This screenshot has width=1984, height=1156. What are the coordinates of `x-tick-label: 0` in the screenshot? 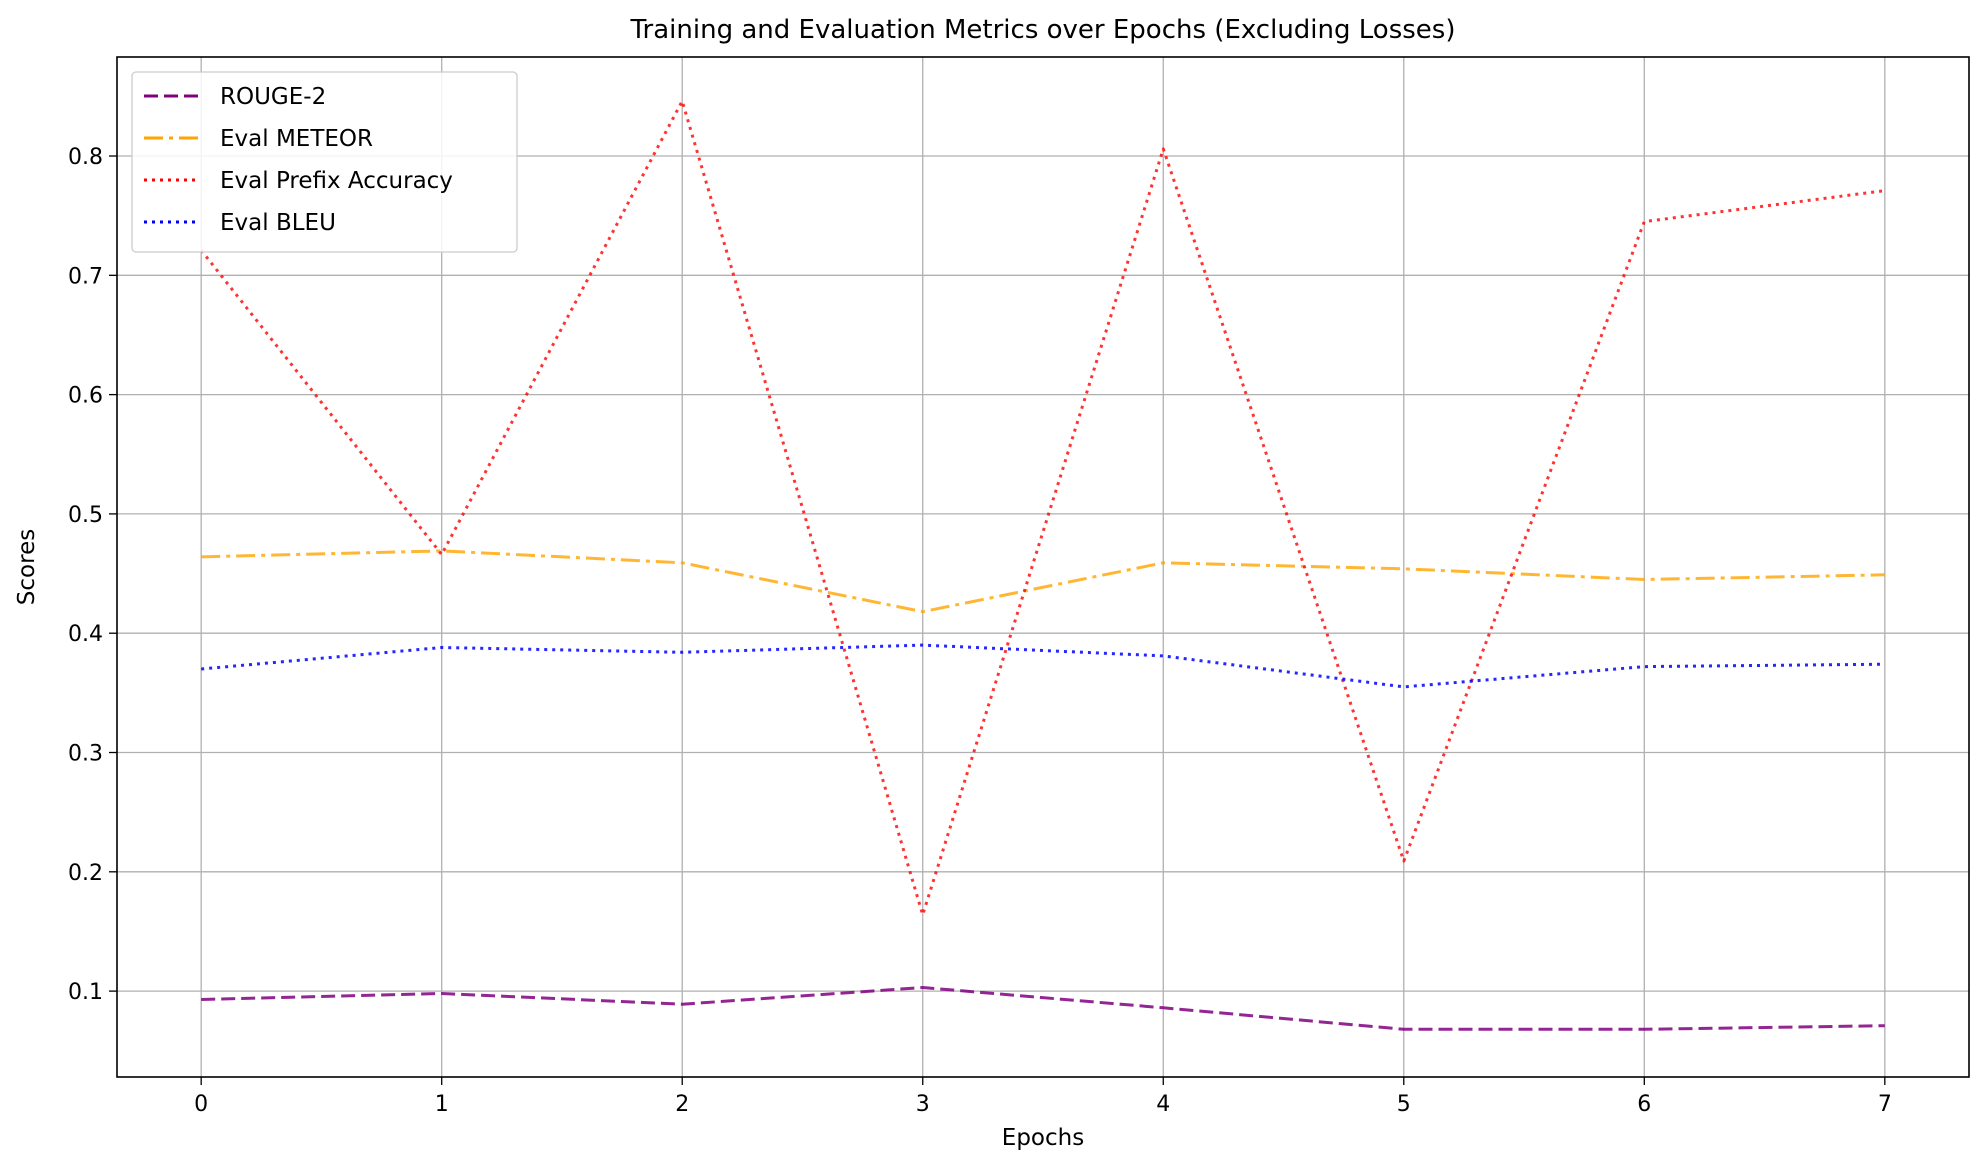 It's located at (201, 1104).